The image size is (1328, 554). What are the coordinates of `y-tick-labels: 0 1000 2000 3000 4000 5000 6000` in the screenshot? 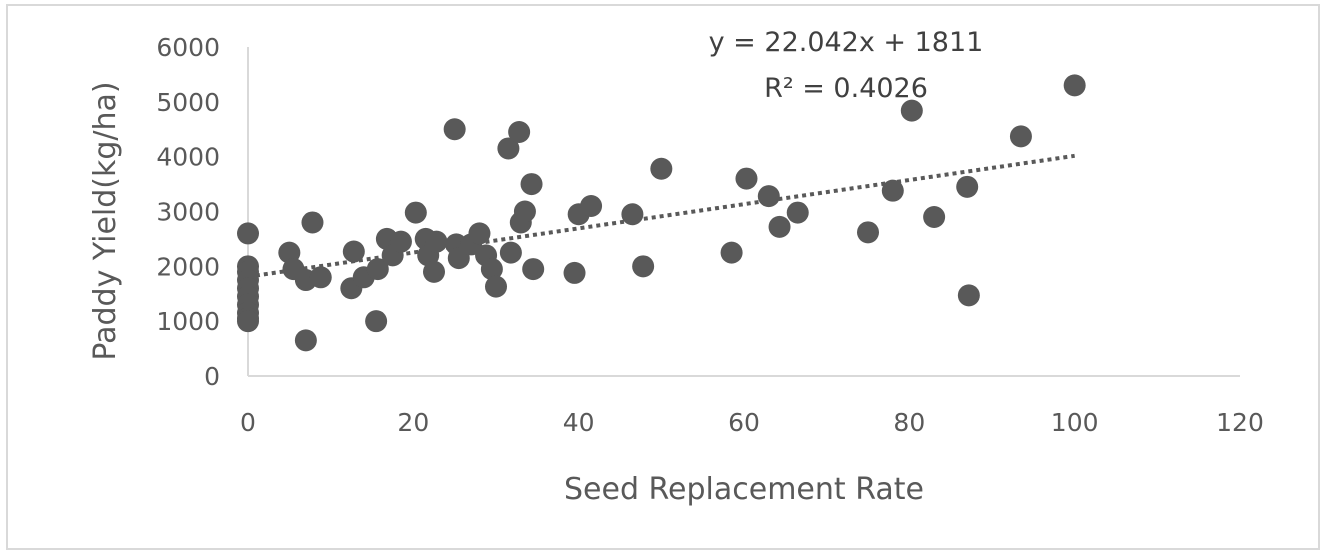 It's located at (188, 212).